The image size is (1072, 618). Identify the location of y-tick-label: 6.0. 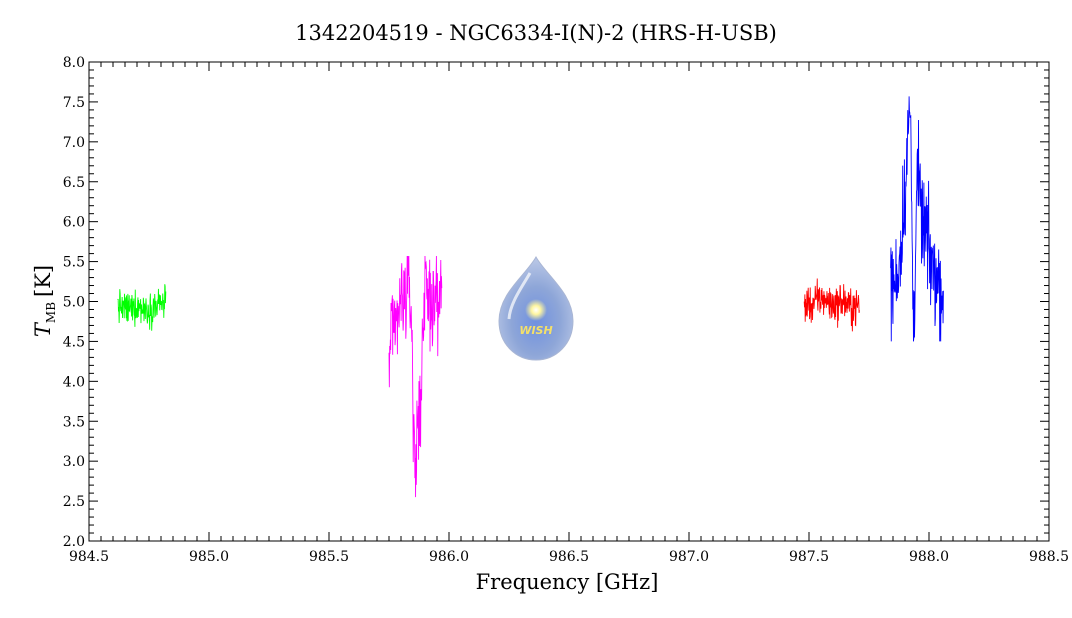
(74, 223).